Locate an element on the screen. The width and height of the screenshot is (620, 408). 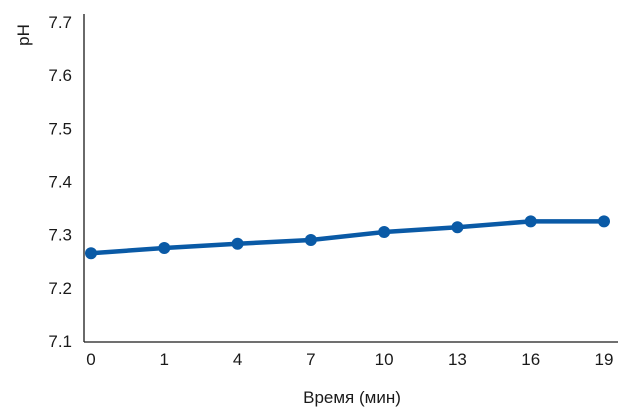
x-tick-label: 16 is located at coordinates (530, 359).